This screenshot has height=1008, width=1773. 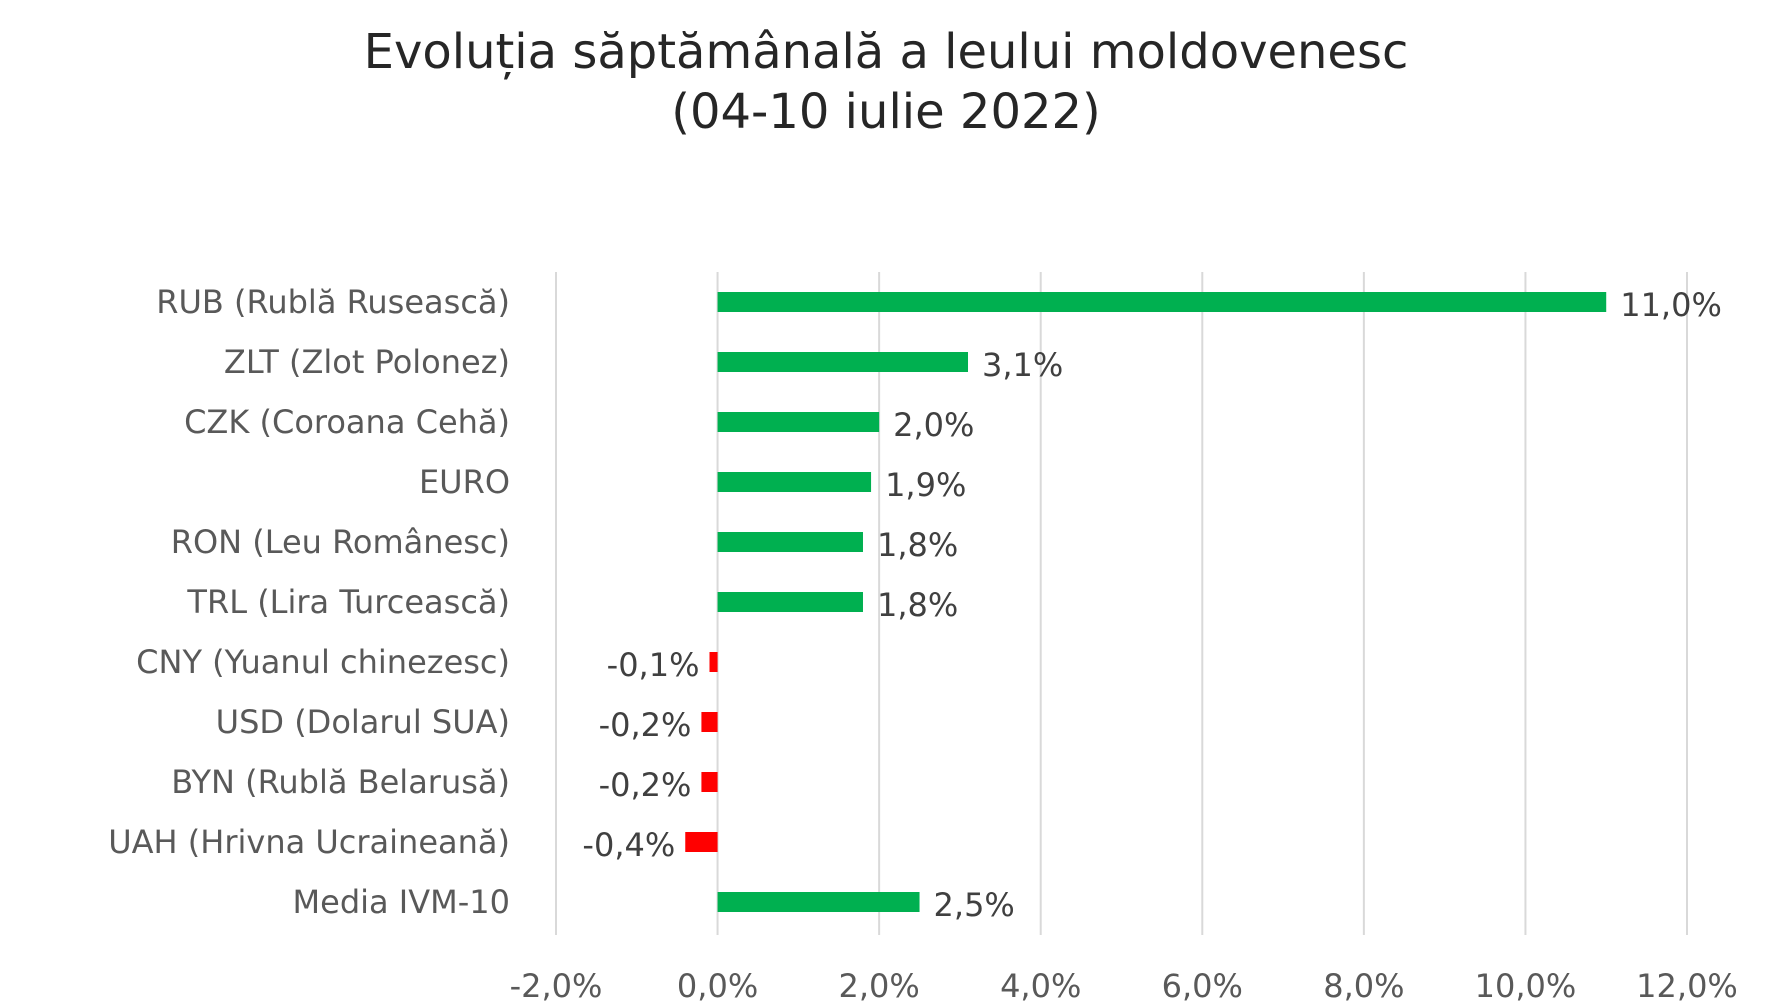 I want to click on data-label: 2,5%, so click(x=974, y=905).